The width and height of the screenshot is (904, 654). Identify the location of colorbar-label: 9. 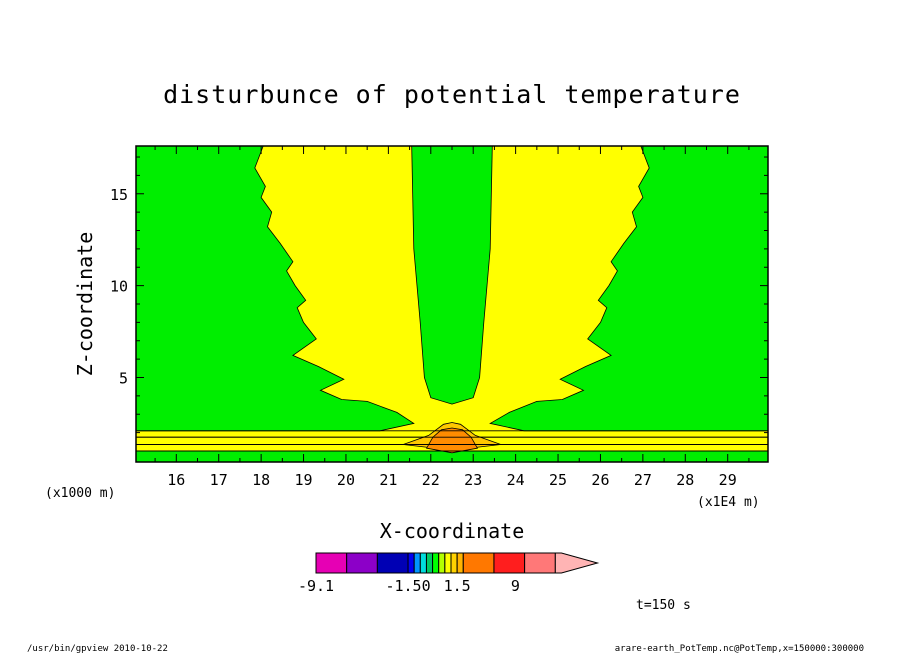
(515, 586).